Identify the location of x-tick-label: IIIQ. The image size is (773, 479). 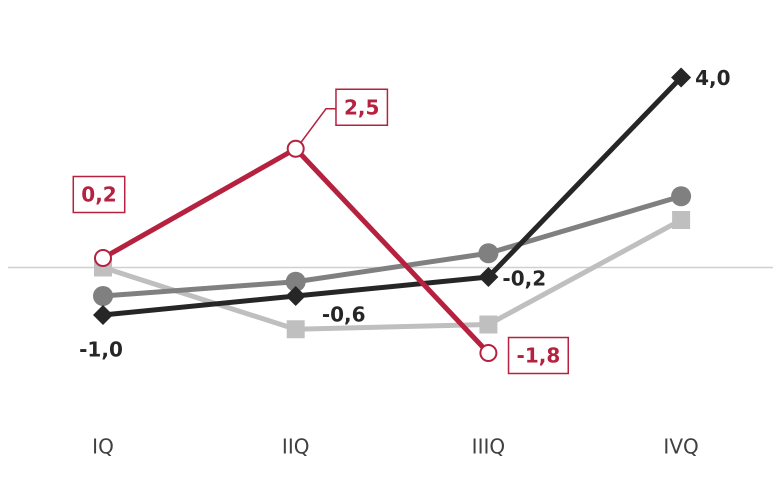
(488, 447).